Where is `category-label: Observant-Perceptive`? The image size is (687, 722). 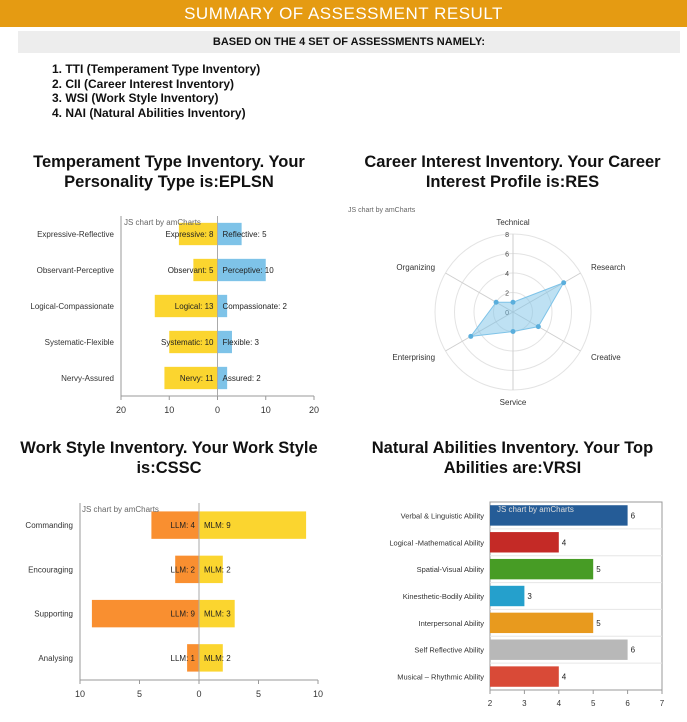 category-label: Observant-Perceptive is located at coordinates (76, 270).